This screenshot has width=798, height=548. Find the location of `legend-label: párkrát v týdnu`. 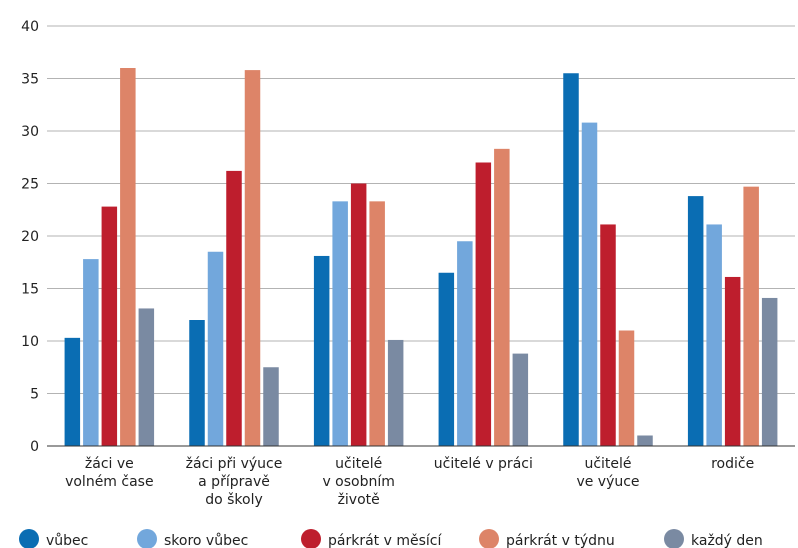

legend-label: párkrát v týdnu is located at coordinates (560, 540).